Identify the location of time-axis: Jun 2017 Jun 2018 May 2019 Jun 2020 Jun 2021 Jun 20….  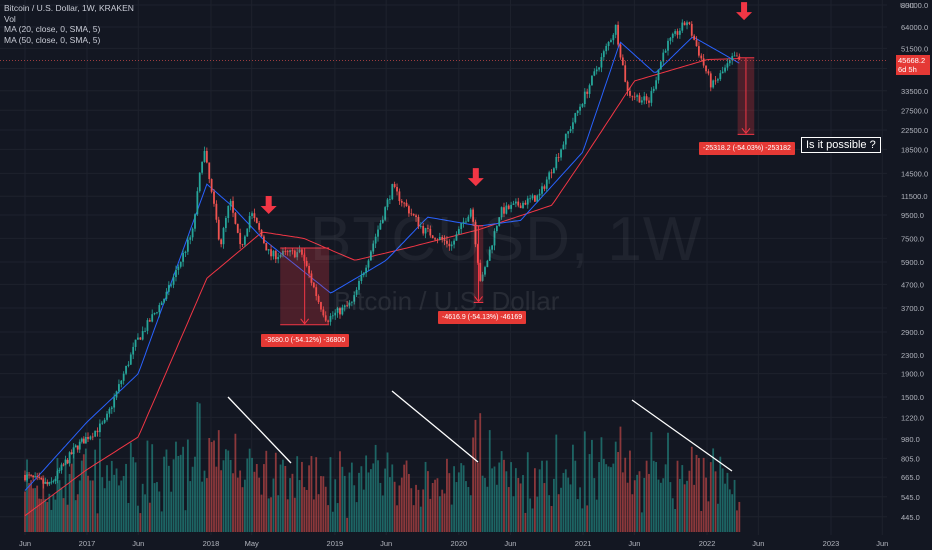
(453, 543).